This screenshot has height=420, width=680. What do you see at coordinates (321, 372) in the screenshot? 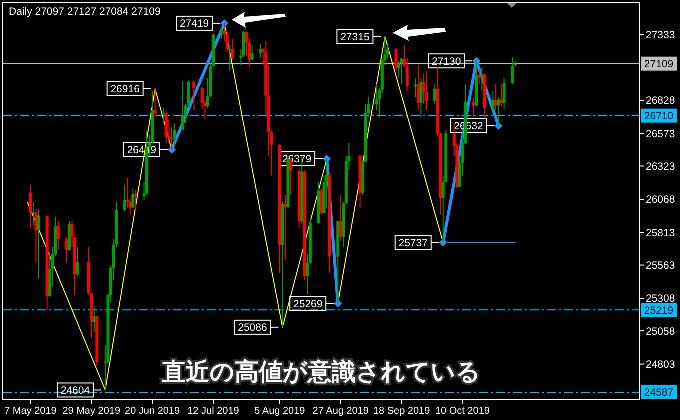
I see `annotation: 直近の高値が意識されている` at bounding box center [321, 372].